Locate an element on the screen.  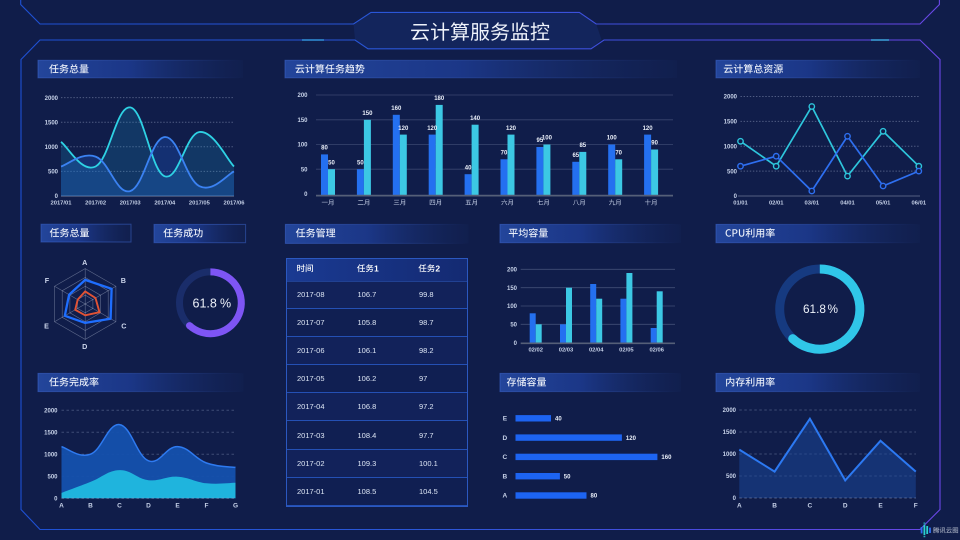
svg-text: 2 is located at coordinates (437, 268).